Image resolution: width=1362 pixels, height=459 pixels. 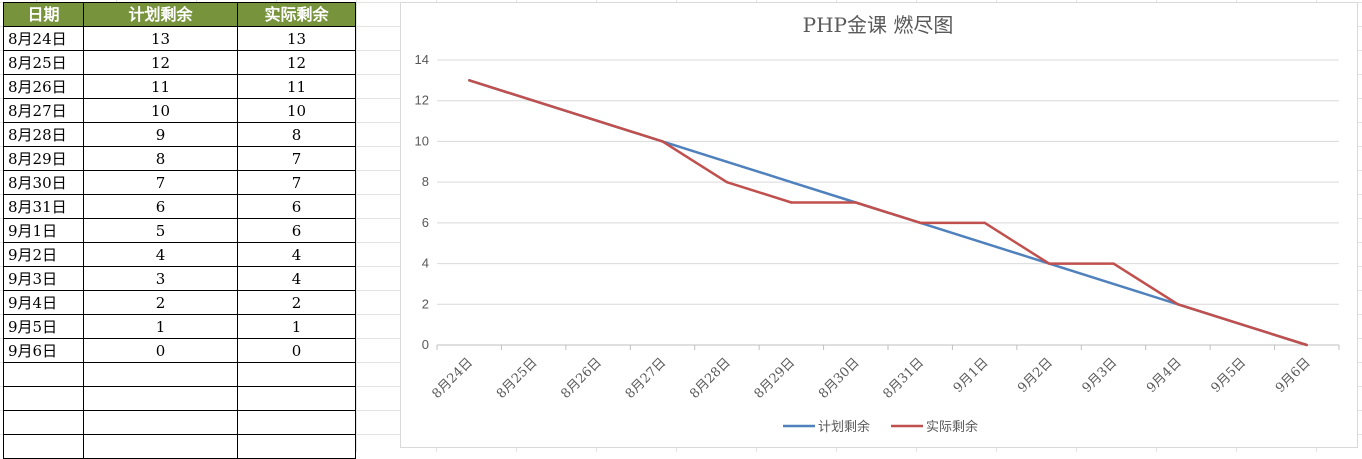 I want to click on x-tick-label: 9月2日, so click(x=1035, y=375).